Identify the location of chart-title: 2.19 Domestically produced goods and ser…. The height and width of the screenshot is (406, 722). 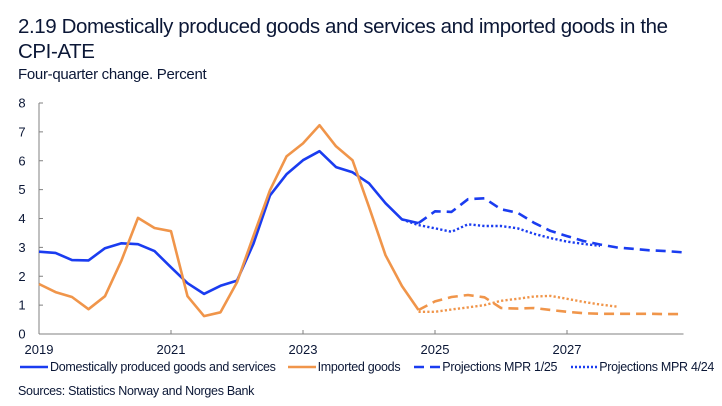
(343, 39).